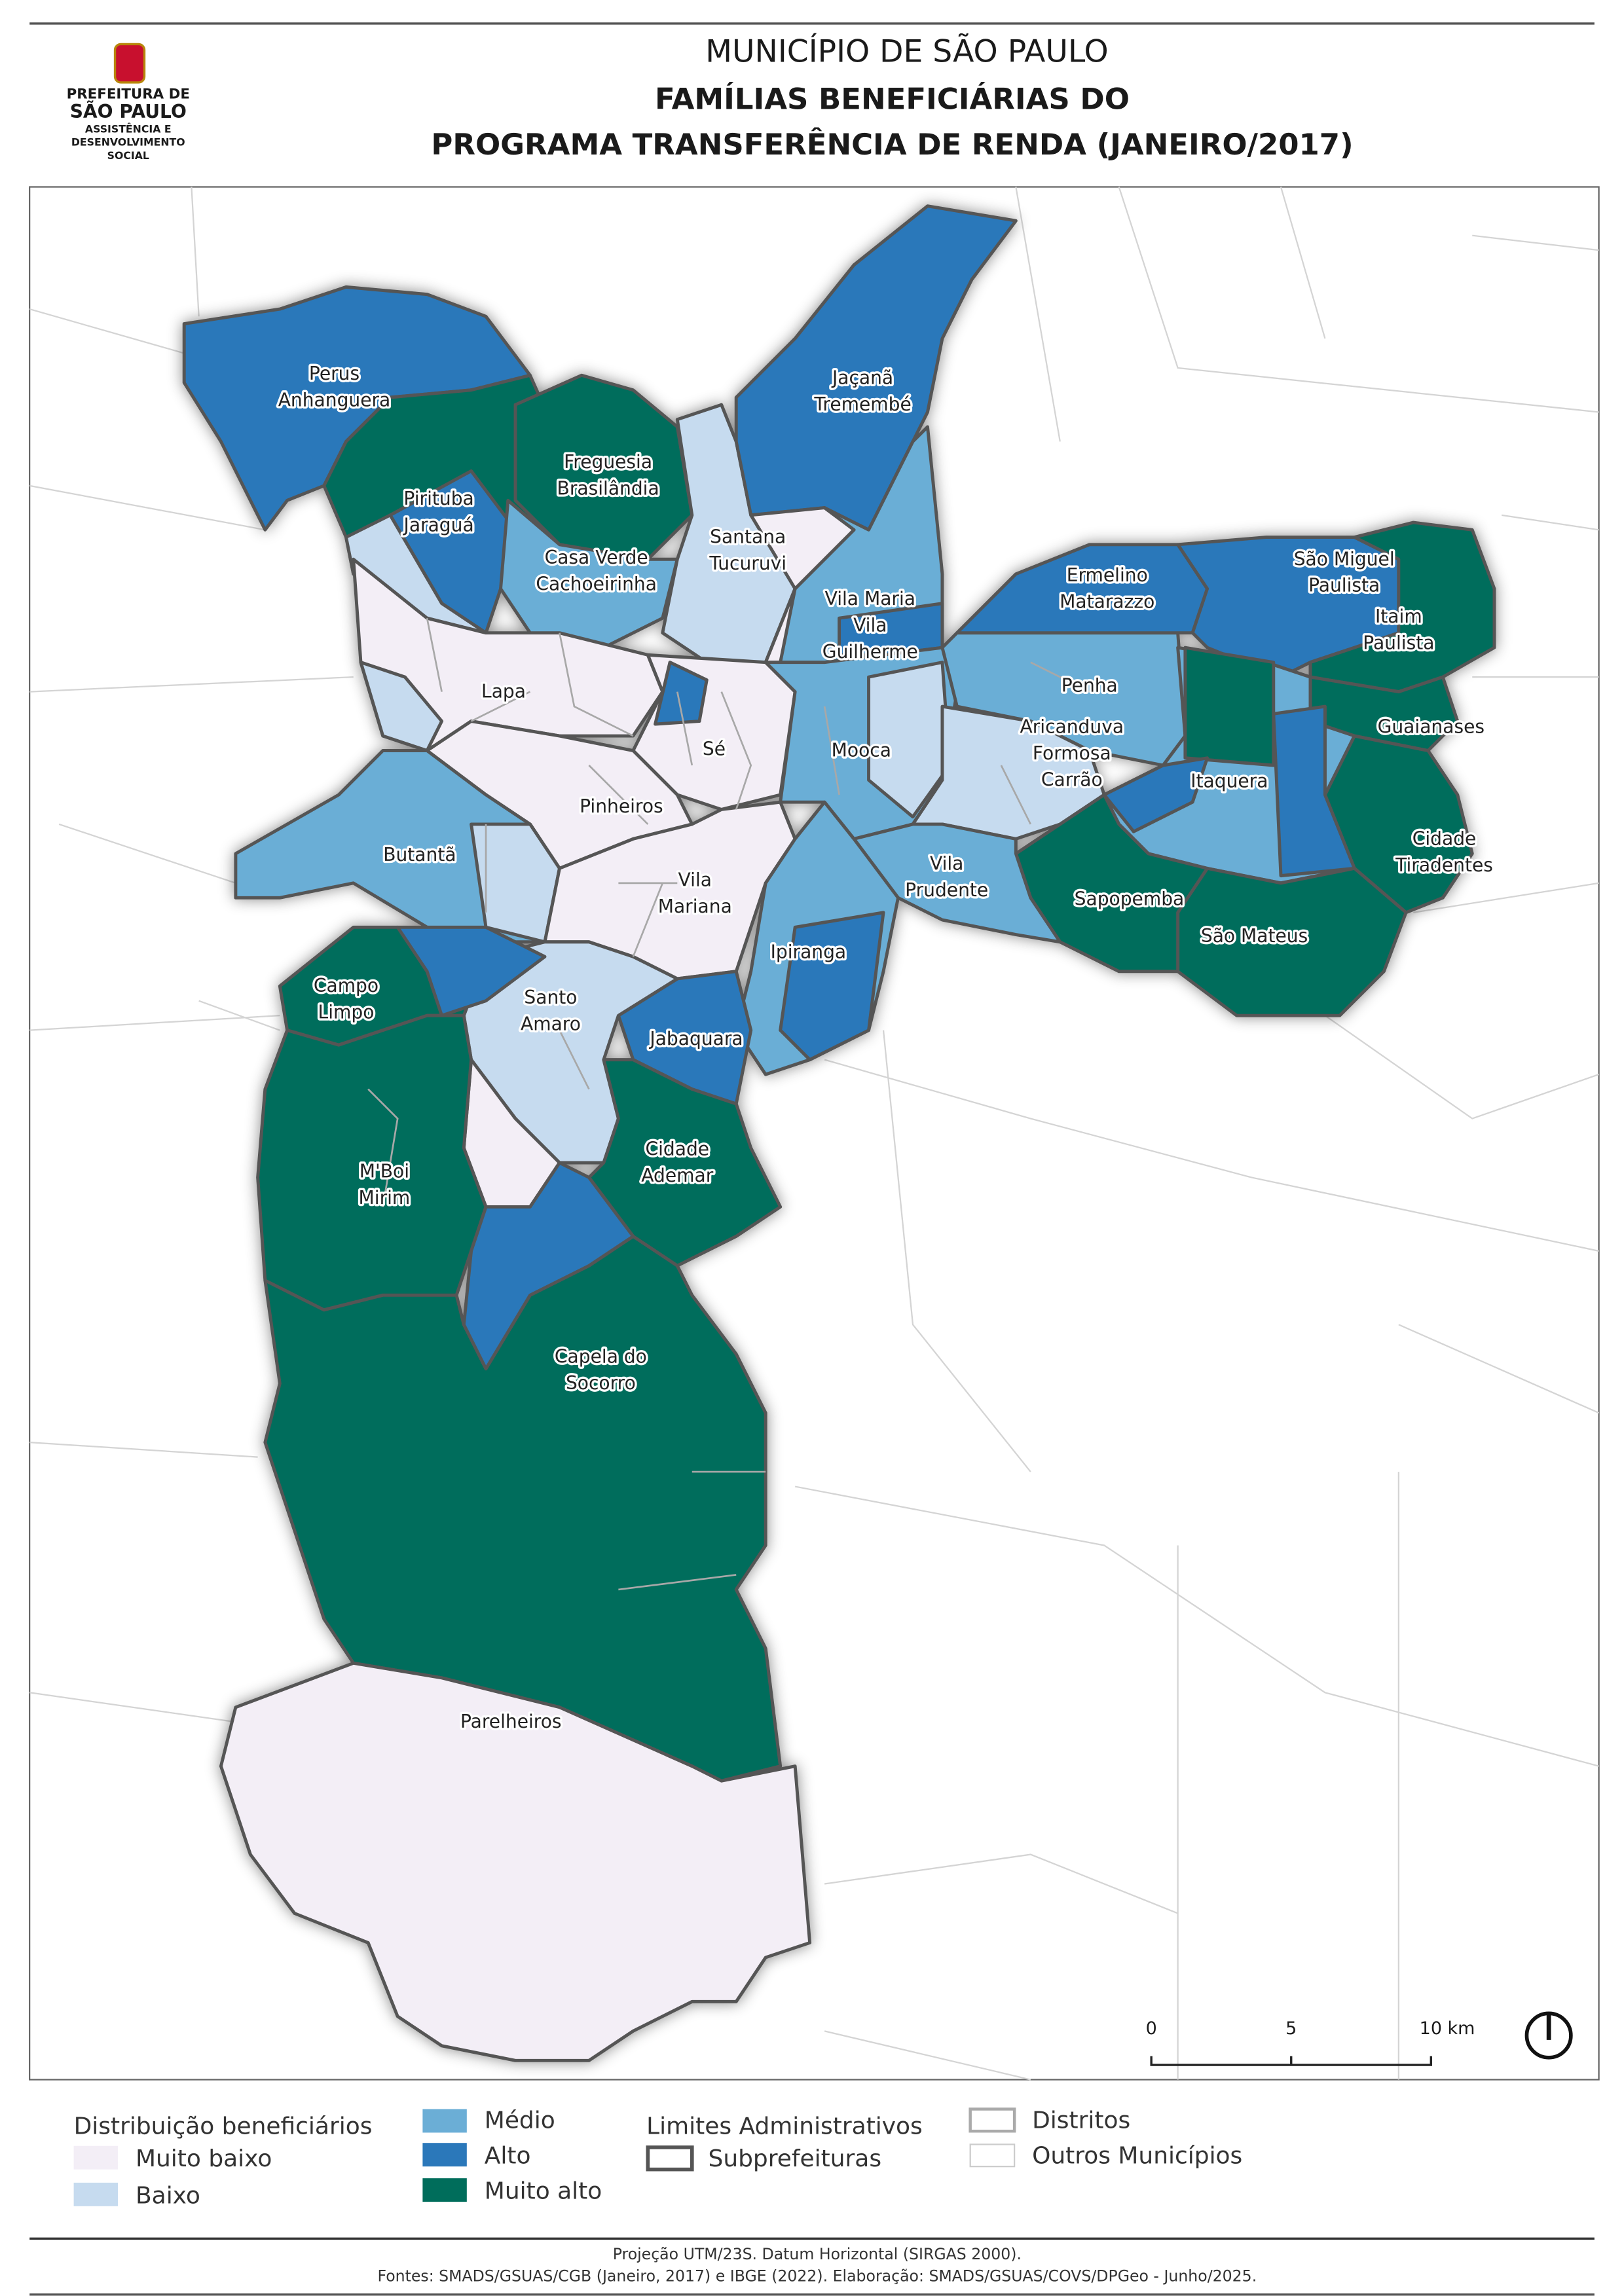  Describe the element at coordinates (471, 971) in the screenshot. I see `district-campo-limpo-alto` at that location.